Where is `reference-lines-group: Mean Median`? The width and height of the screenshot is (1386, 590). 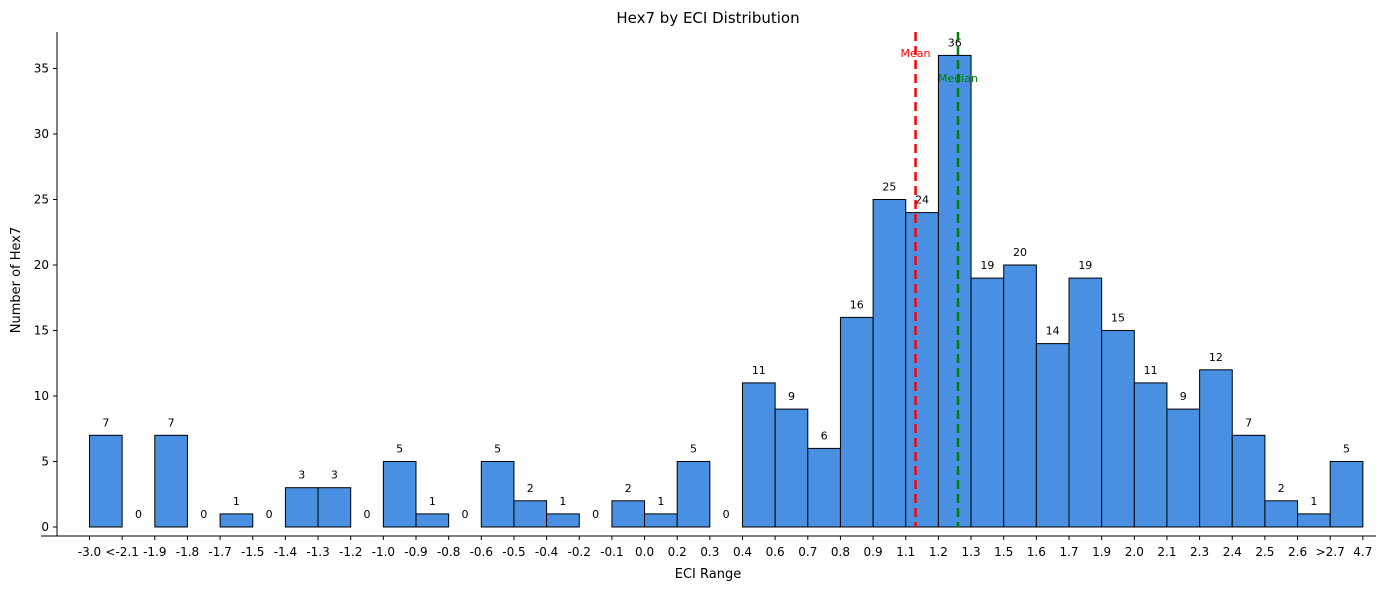 reference-lines-group: Mean Median is located at coordinates (939, 279).